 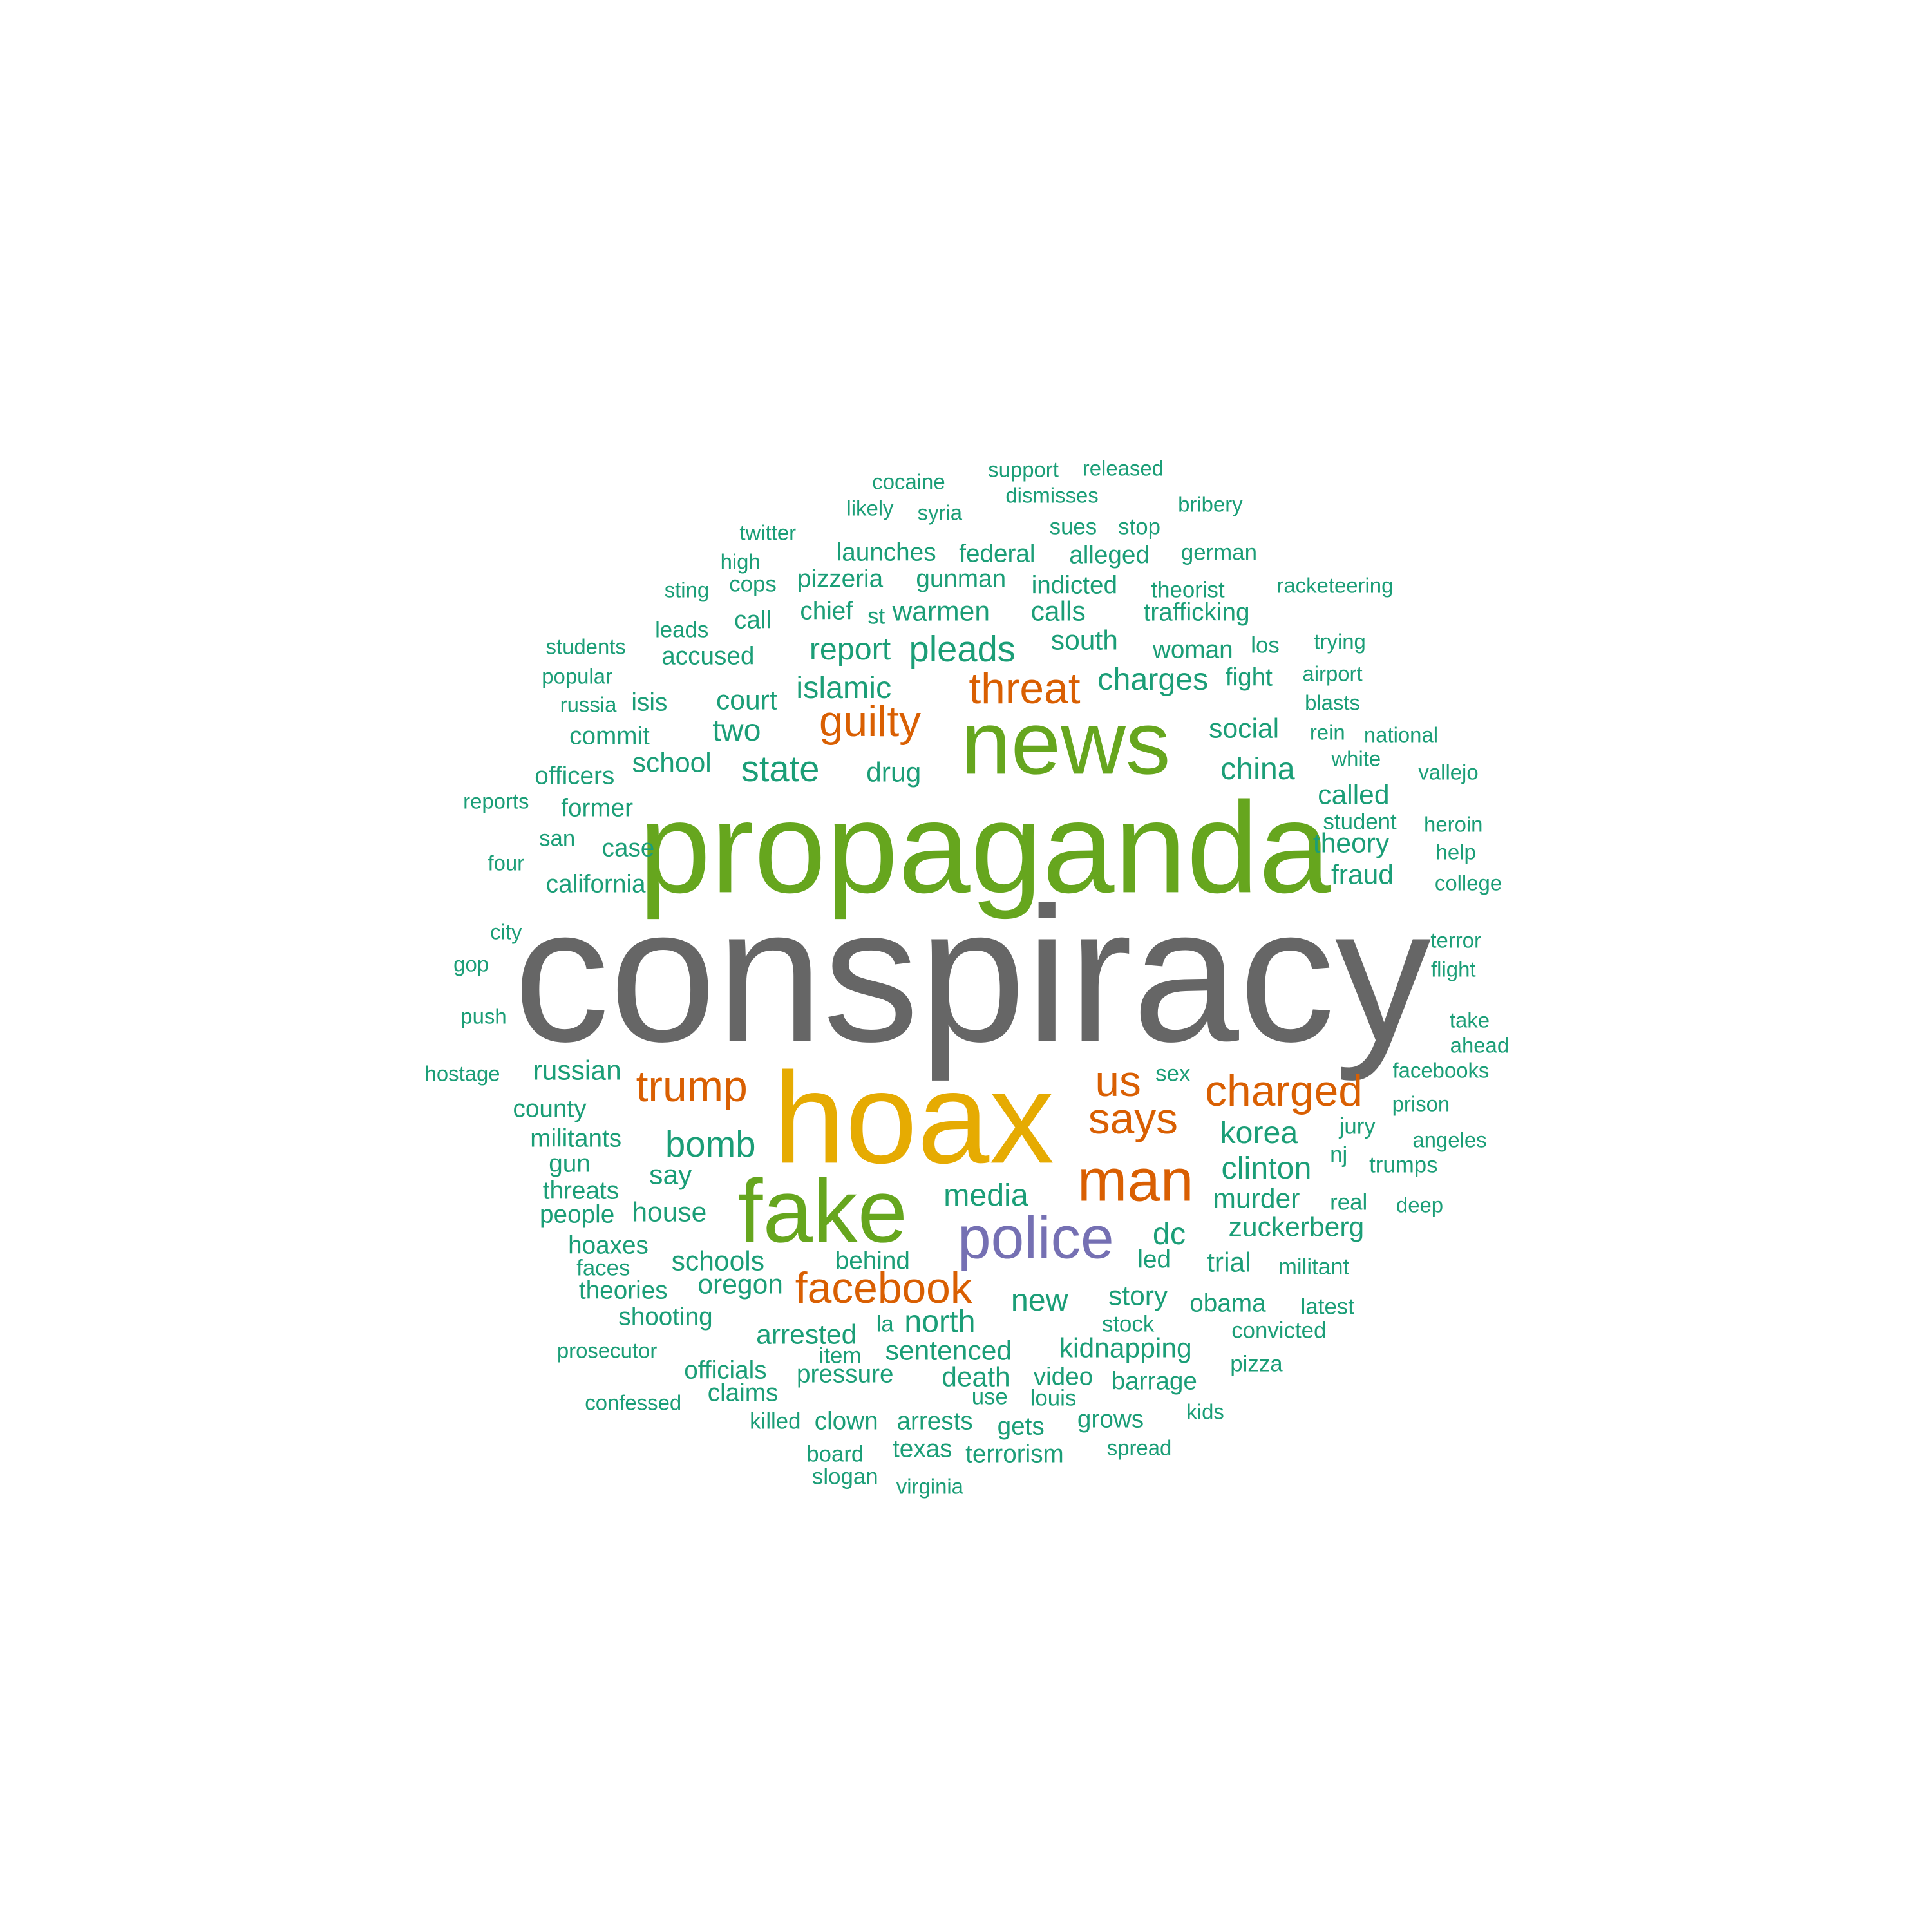 What do you see at coordinates (1449, 1140) in the screenshot?
I see `word-angeles: angeles` at bounding box center [1449, 1140].